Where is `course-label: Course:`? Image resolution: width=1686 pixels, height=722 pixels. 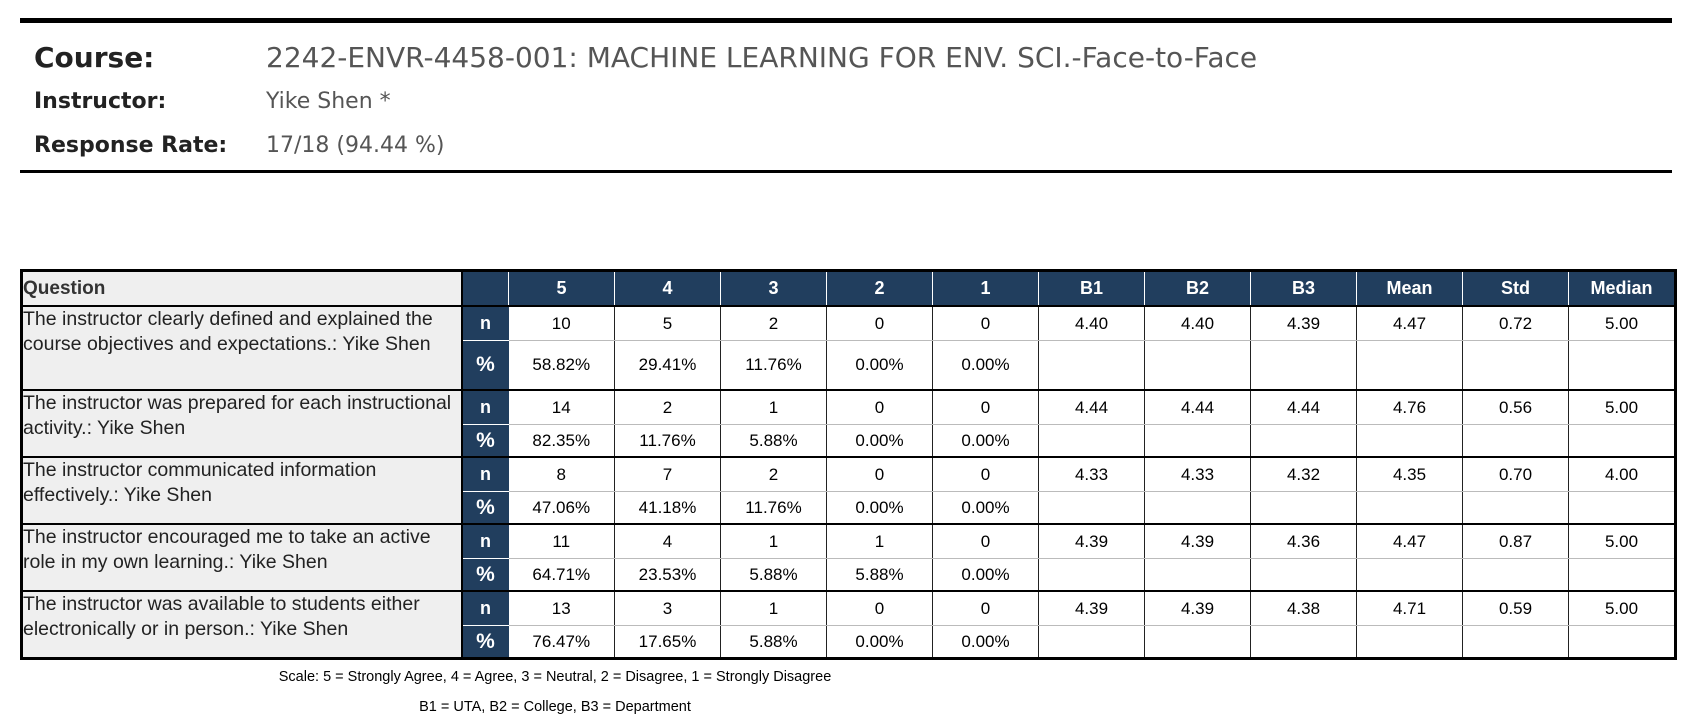 course-label: Course: is located at coordinates (94, 57).